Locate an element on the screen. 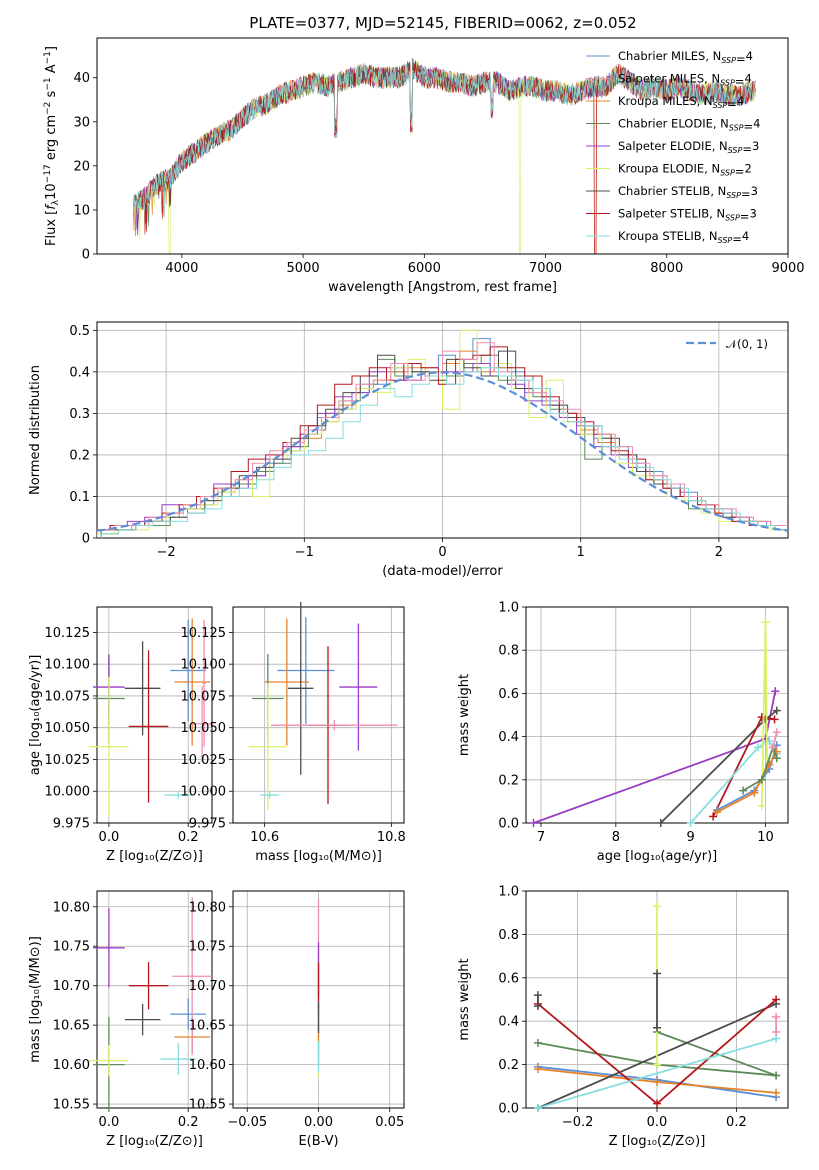 This screenshot has height=1170, width=819. y-label-part-f: f is located at coordinates (51, 206).